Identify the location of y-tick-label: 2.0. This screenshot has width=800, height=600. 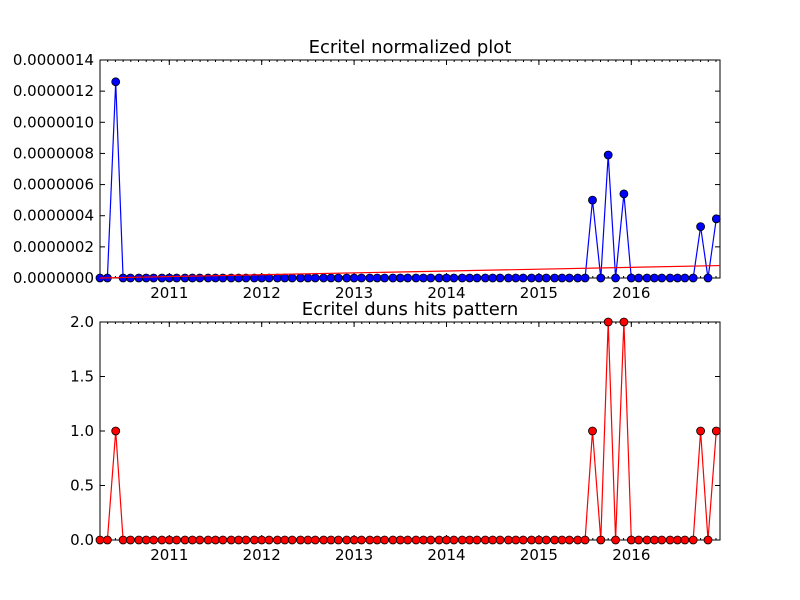
(82, 322).